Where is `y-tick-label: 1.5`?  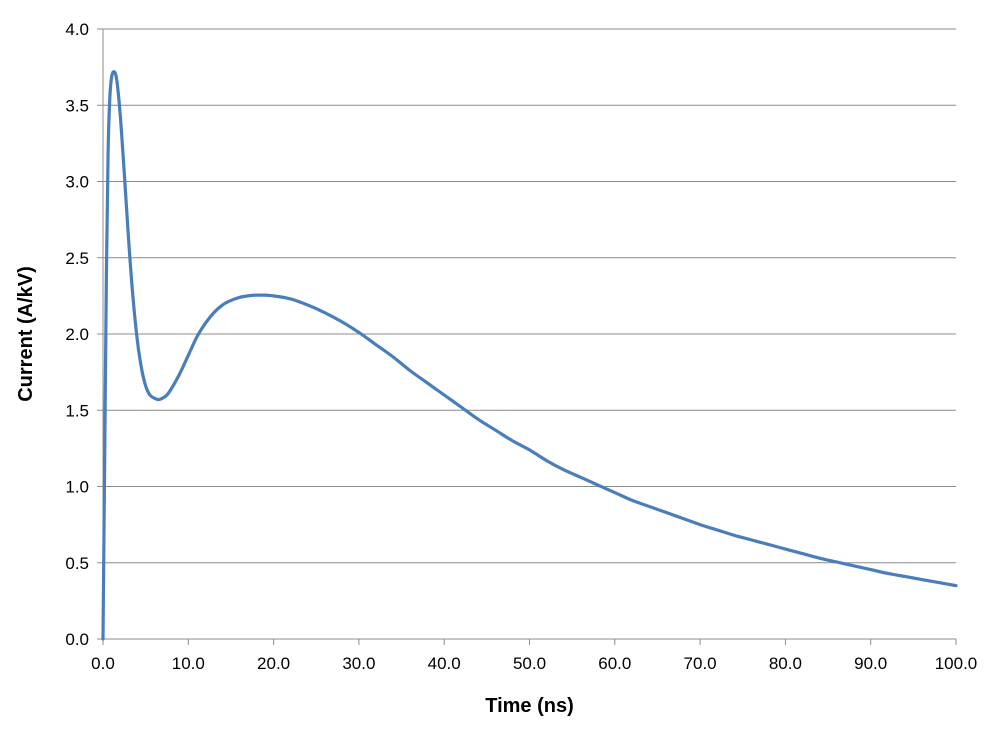 y-tick-label: 1.5 is located at coordinates (77, 410).